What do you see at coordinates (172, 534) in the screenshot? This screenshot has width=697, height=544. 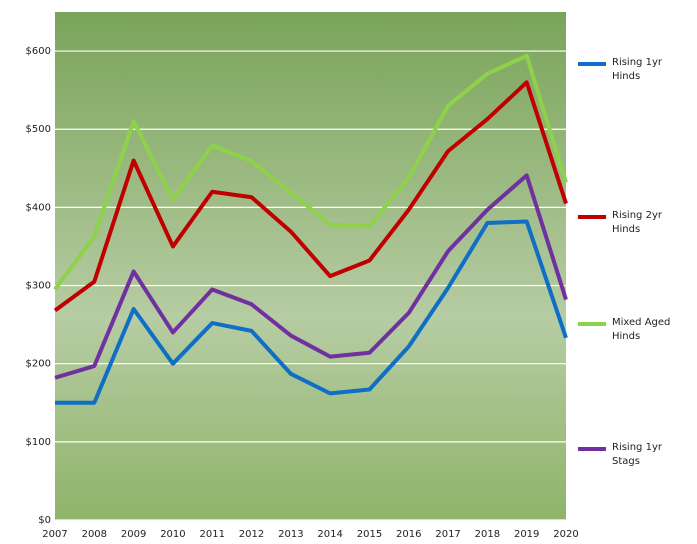 I see `x-tick-label: 2010` at bounding box center [172, 534].